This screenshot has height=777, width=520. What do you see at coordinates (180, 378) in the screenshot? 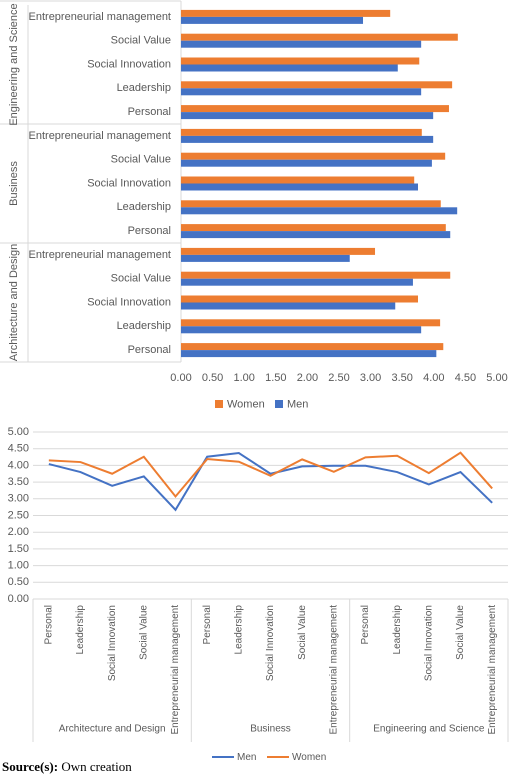
I see `x-tick-label: 0.00` at bounding box center [180, 378].